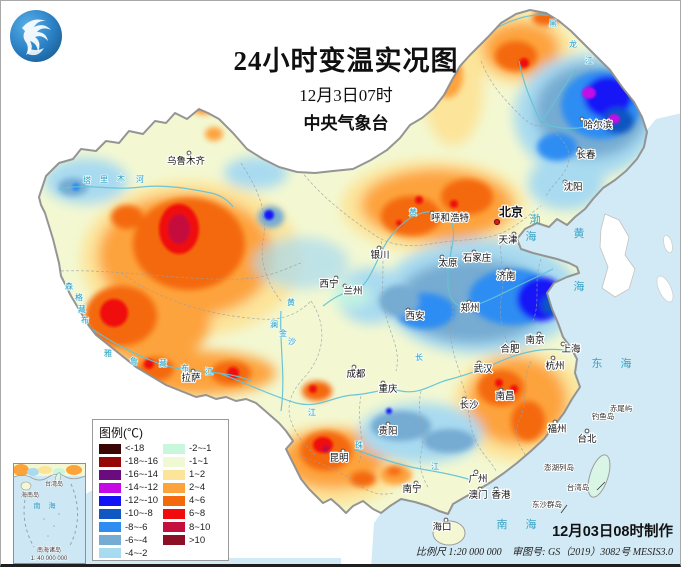  What do you see at coordinates (603, 416) in the screenshot?
I see `island-label: 钓鱼岛` at bounding box center [603, 416].